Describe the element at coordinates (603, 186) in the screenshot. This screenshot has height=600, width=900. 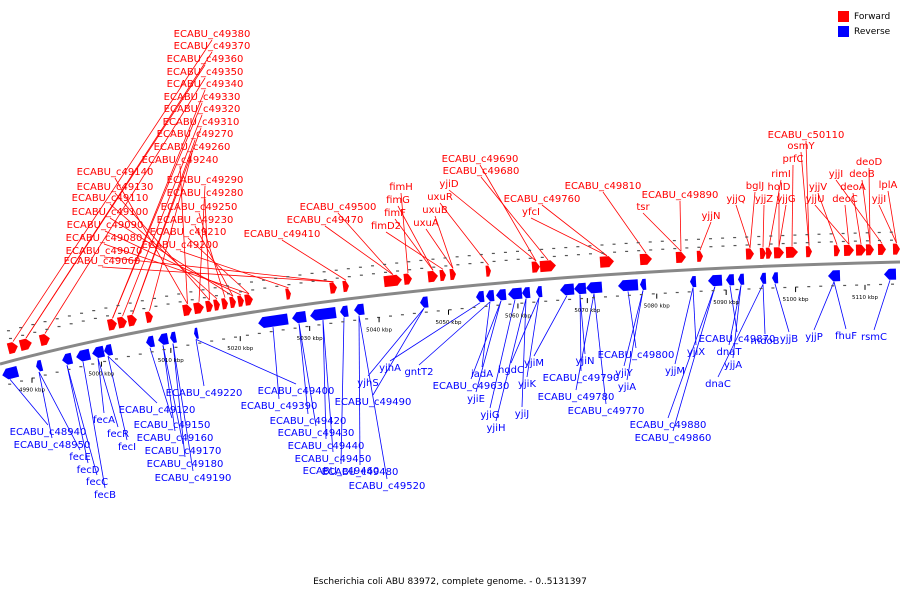
I see `forward-gene-label: ECABU_c49810` at that location.